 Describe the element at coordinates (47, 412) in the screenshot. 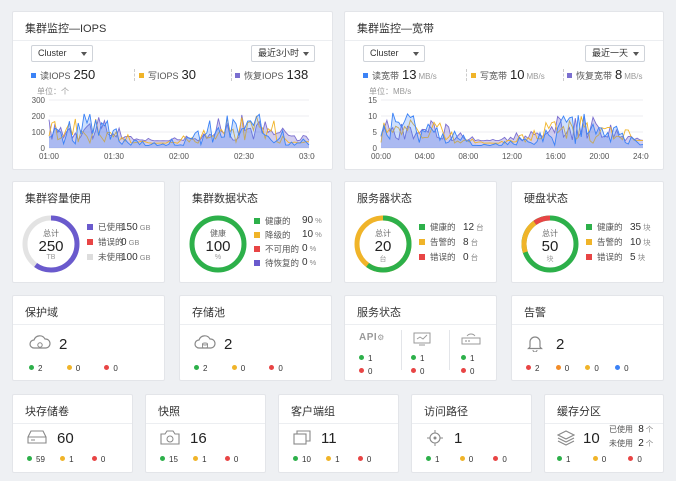

I see `block-volume-title: 块存储卷` at that location.